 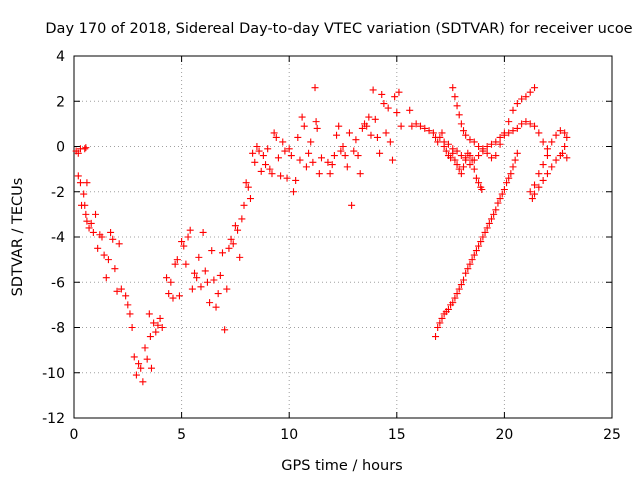 I want to click on x-tick-label: 20, so click(x=504, y=435).